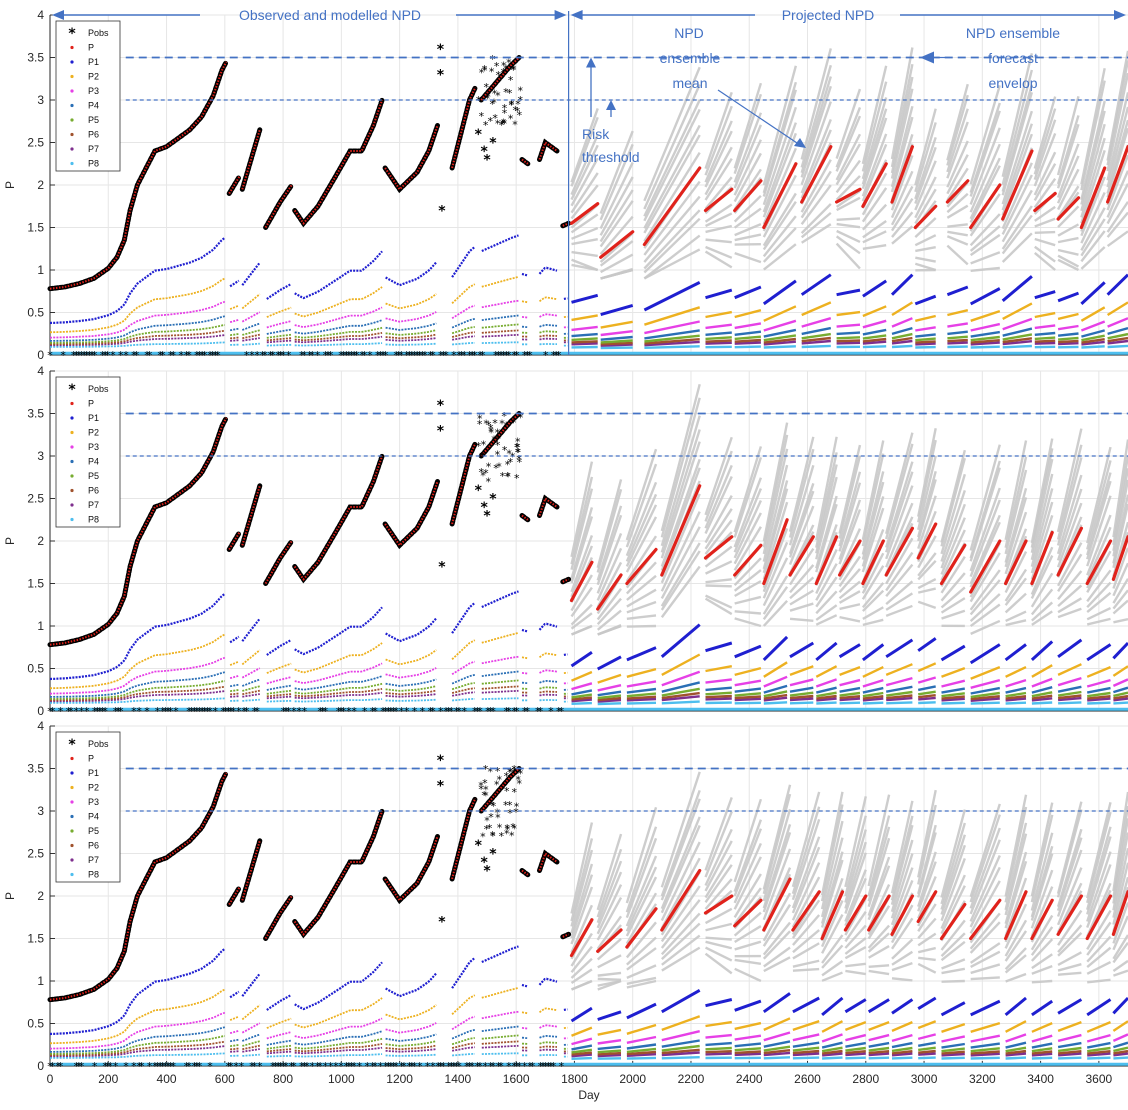  What do you see at coordinates (93, 505) in the screenshot?
I see `legend-label: P7` at bounding box center [93, 505].